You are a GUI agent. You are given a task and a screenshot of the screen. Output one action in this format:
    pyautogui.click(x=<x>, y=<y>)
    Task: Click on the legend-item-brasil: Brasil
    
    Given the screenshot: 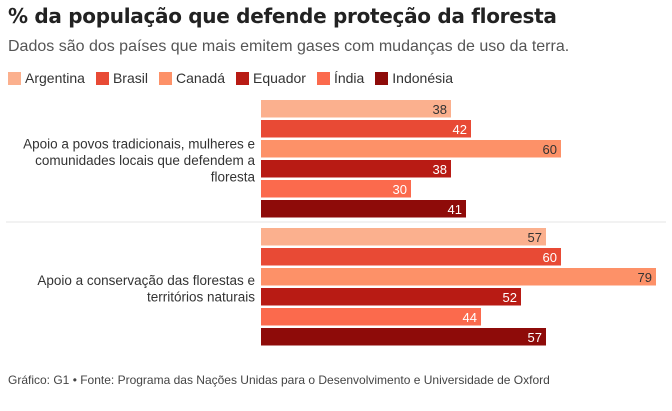 What is the action you would take?
    pyautogui.click(x=121, y=78)
    